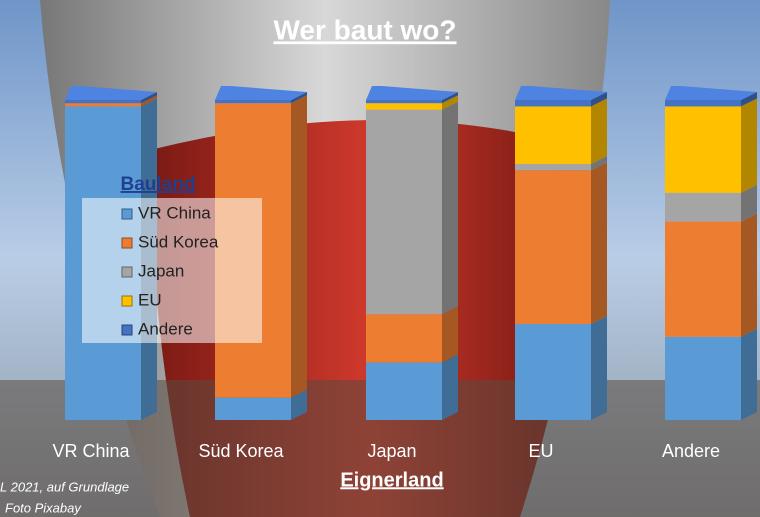 This screenshot has height=517, width=760. What do you see at coordinates (165, 328) in the screenshot?
I see `legend-label: Andere` at bounding box center [165, 328].